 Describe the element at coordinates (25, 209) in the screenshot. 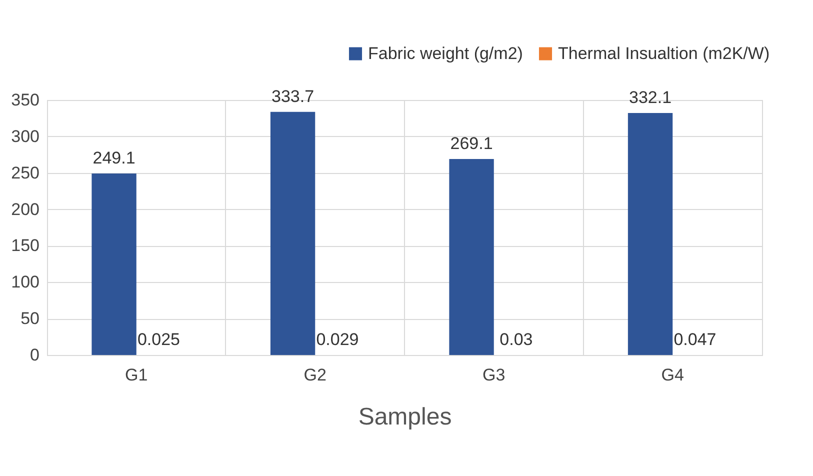

I see `y-tick-label: 200` at that location.